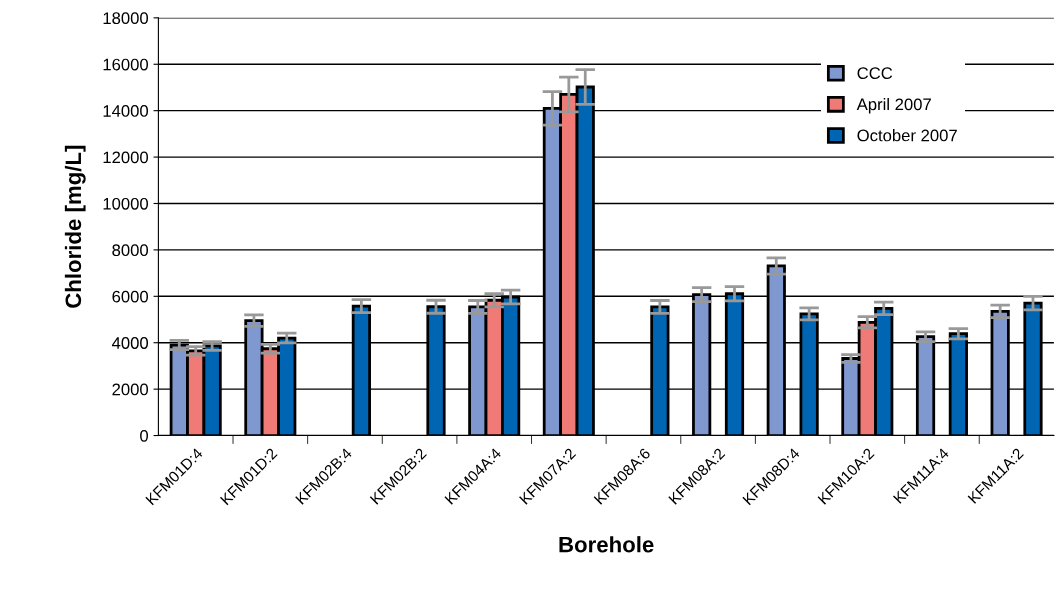 This screenshot has height=595, width=1056. What do you see at coordinates (130, 389) in the screenshot?
I see `y-tick-label: 2000` at bounding box center [130, 389].